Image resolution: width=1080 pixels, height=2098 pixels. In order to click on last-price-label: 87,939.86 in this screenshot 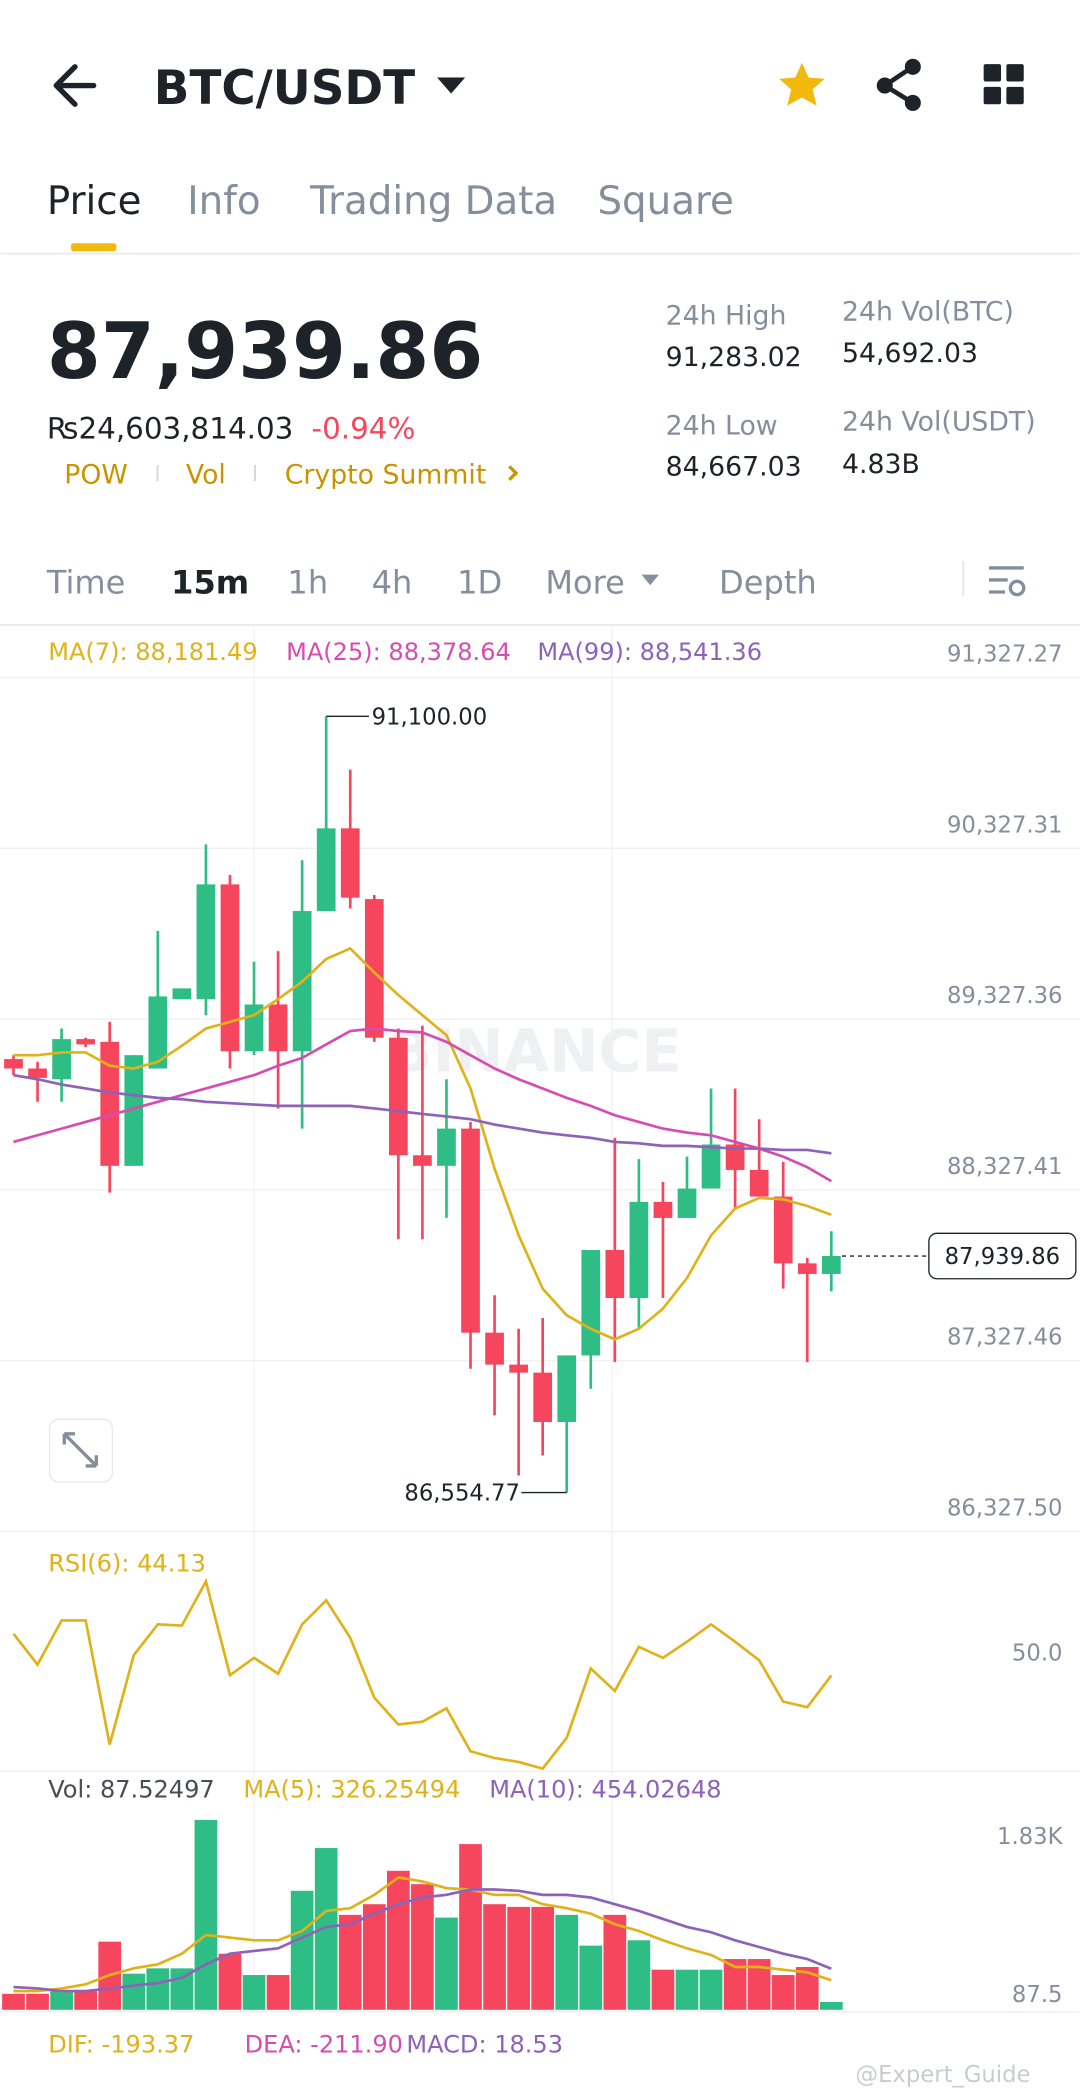, I will do `click(1003, 1257)`.